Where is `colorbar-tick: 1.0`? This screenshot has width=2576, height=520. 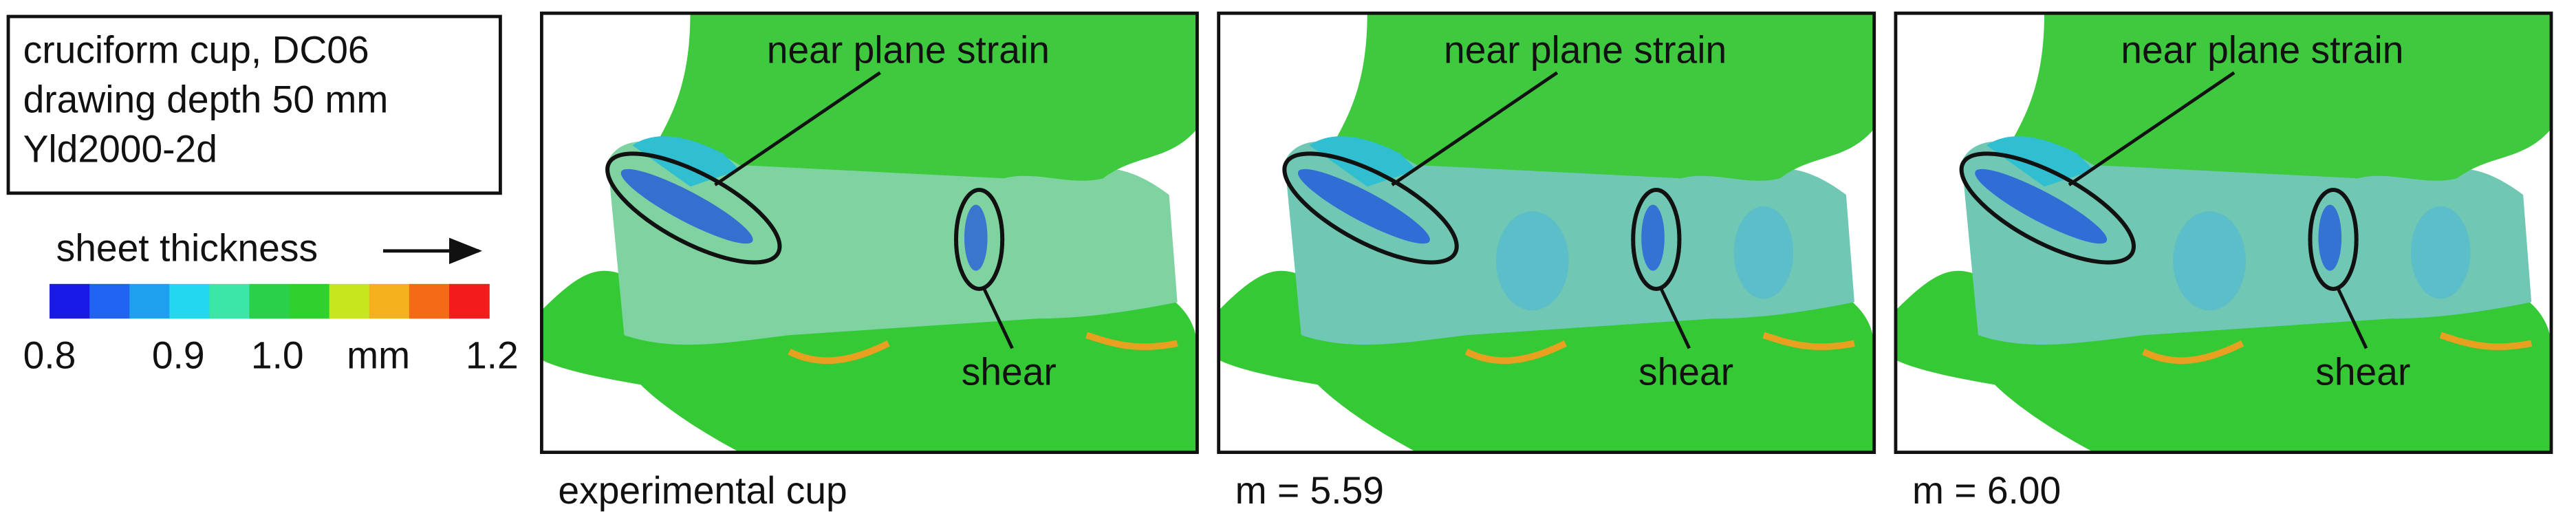 colorbar-tick: 1.0 is located at coordinates (277, 355).